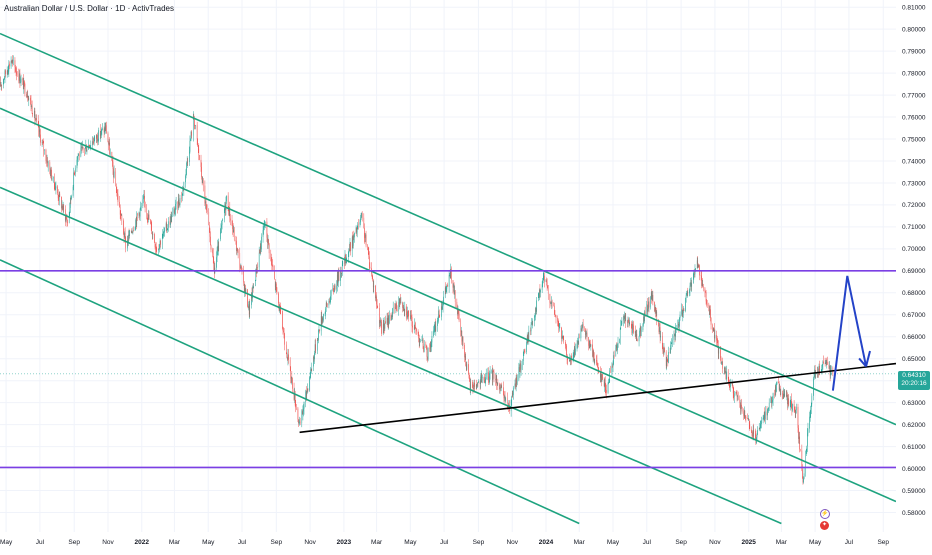 The image size is (932, 555). I want to click on y-tick-label: 0.75000, so click(914, 139).